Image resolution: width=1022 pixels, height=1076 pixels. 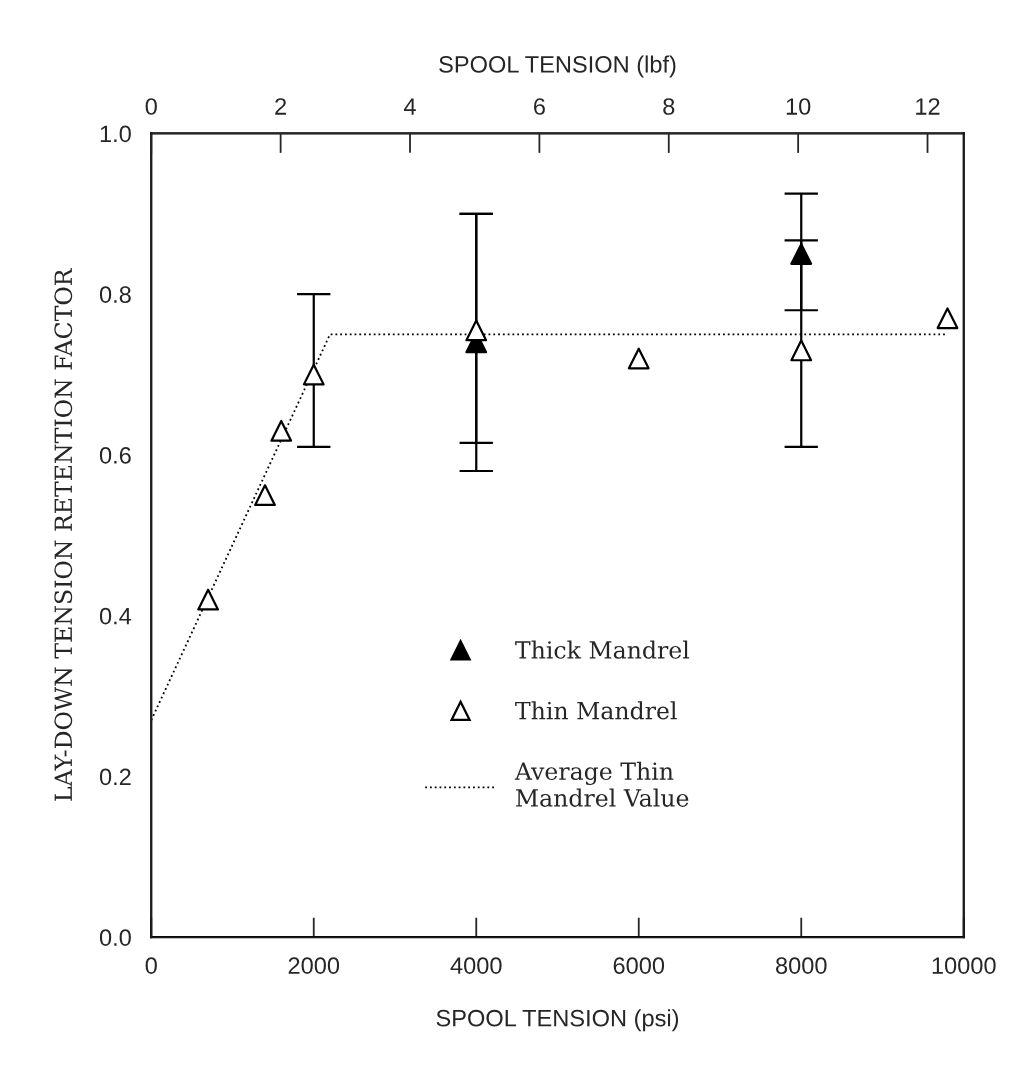 What do you see at coordinates (669, 106) in the screenshot?
I see `x2-tick-label: 8` at bounding box center [669, 106].